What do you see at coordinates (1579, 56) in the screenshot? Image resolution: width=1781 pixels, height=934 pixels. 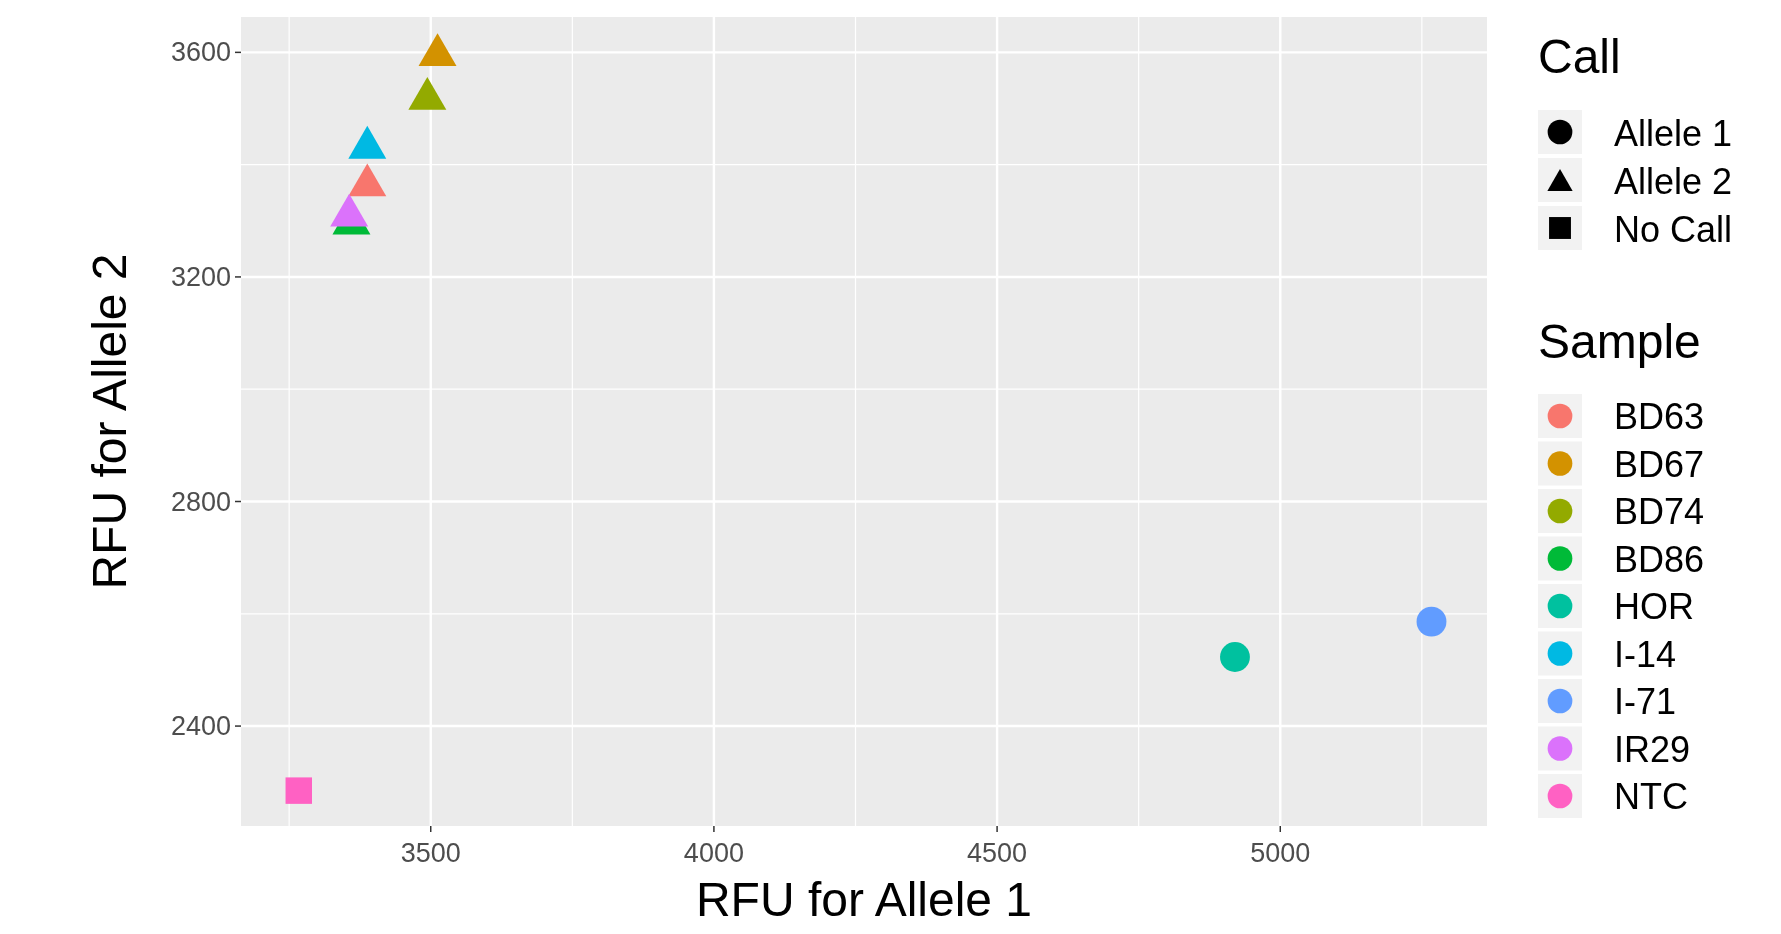 I see `text: Call` at bounding box center [1579, 56].